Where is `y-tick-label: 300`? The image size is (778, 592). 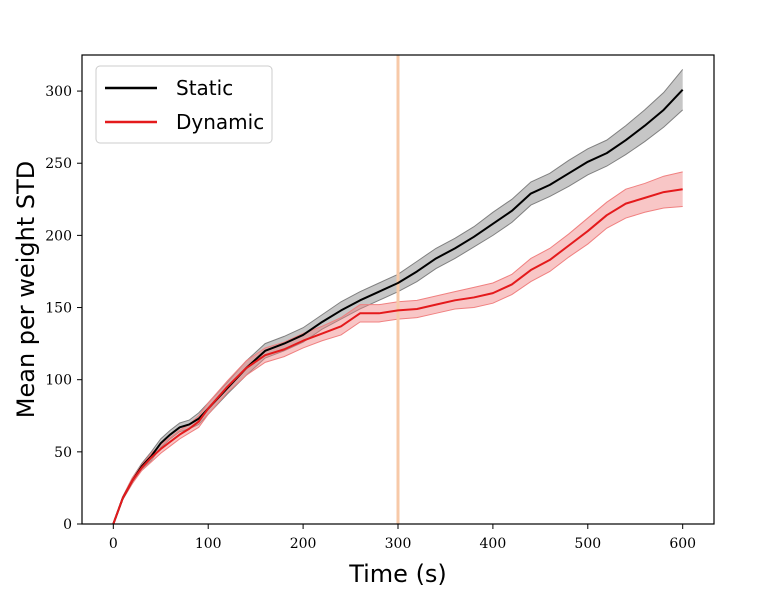
y-tick-label: 300 is located at coordinates (58, 92).